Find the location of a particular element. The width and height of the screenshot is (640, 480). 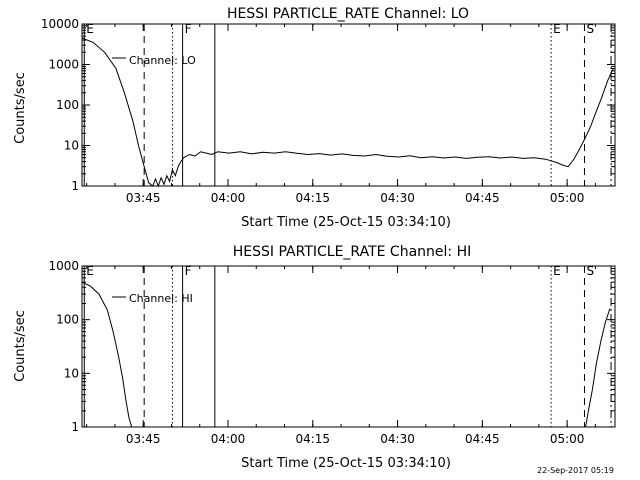

legend-label: Channel: HI is located at coordinates (161, 298).